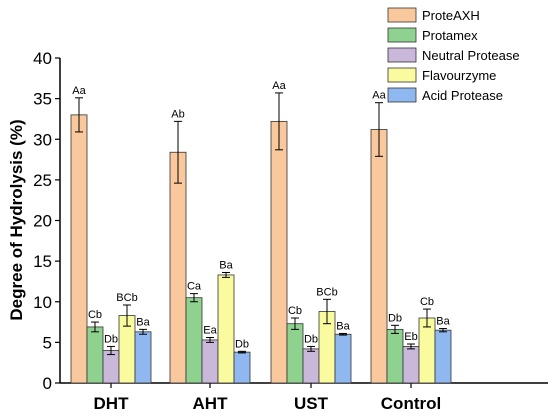 Image resolution: width=550 pixels, height=416 pixels. What do you see at coordinates (226, 329) in the screenshot?
I see `bar-aht-flavourzyme` at bounding box center [226, 329].